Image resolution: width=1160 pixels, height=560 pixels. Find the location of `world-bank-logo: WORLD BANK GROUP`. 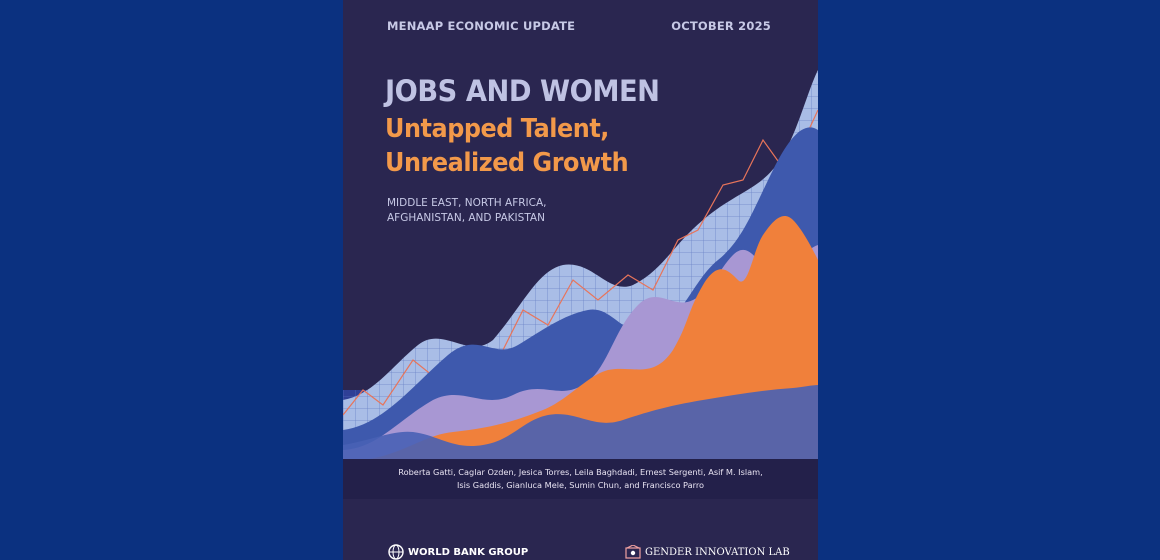

world-bank-logo: WORLD BANK GROUP is located at coordinates (458, 552).